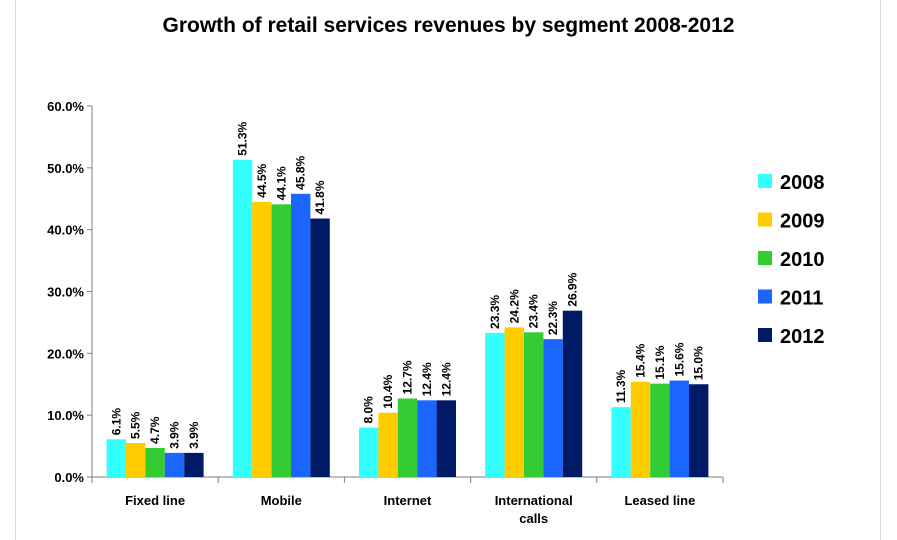 The image size is (897, 540). I want to click on category-label: Leased line, so click(659, 500).